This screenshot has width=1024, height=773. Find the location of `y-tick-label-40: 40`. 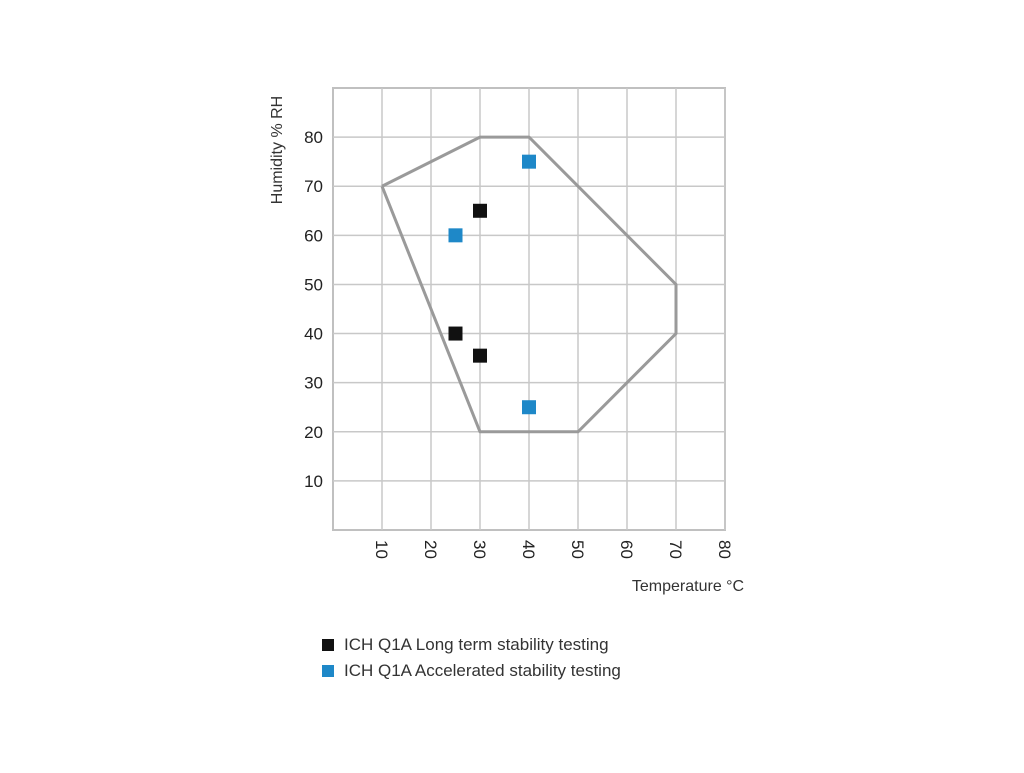

y-tick-label-40: 40 is located at coordinates (313, 334).